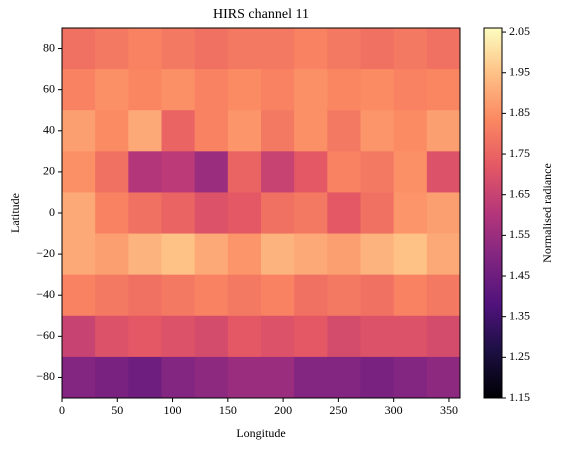  What do you see at coordinates (519, 193) in the screenshot?
I see `colorbar-tick-label: 1.65` at bounding box center [519, 193].